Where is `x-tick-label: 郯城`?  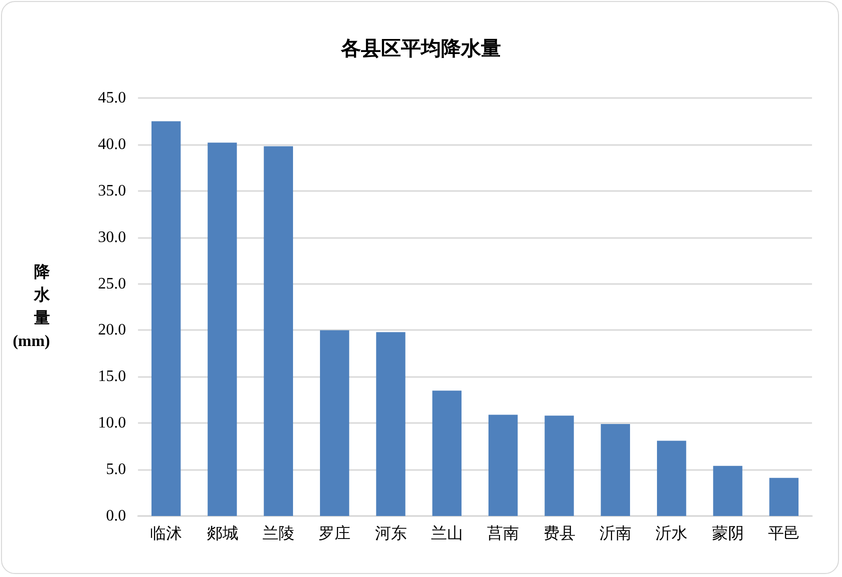
x-tick-label: 郯城 is located at coordinates (222, 533).